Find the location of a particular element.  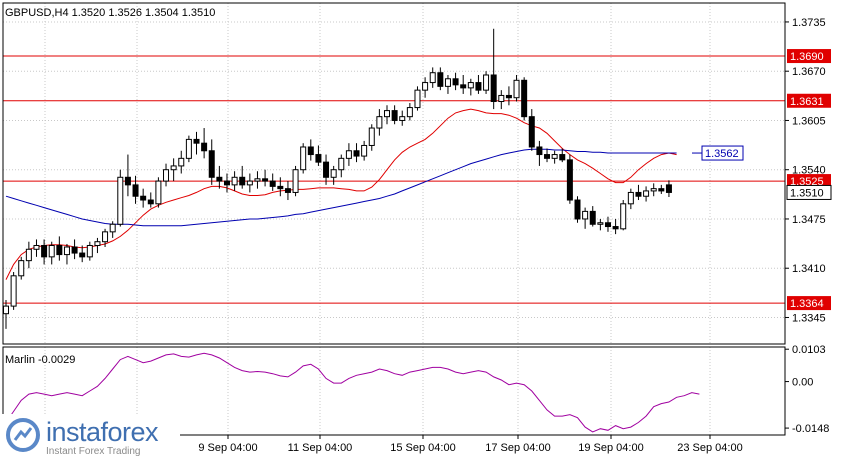

x-tick-label: 11 Sep 04:00 is located at coordinates (320, 448).